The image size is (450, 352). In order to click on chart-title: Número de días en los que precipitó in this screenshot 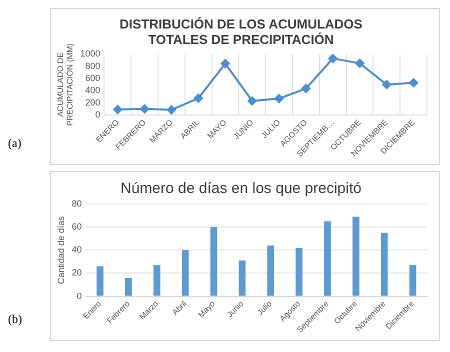, I will do `click(241, 189)`.